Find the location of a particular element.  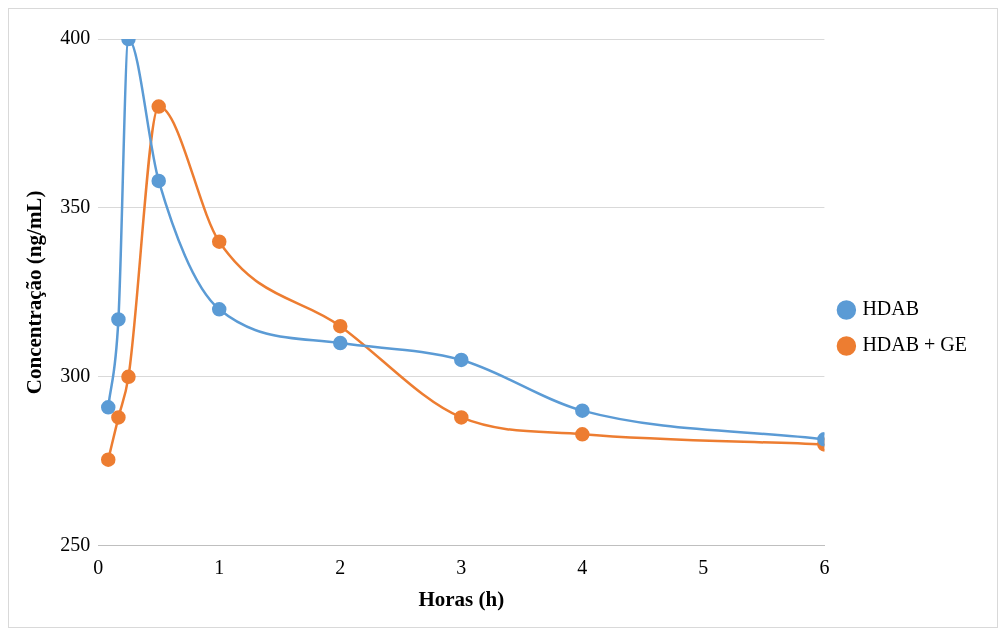

legend-label: HDAB is located at coordinates (891, 308).